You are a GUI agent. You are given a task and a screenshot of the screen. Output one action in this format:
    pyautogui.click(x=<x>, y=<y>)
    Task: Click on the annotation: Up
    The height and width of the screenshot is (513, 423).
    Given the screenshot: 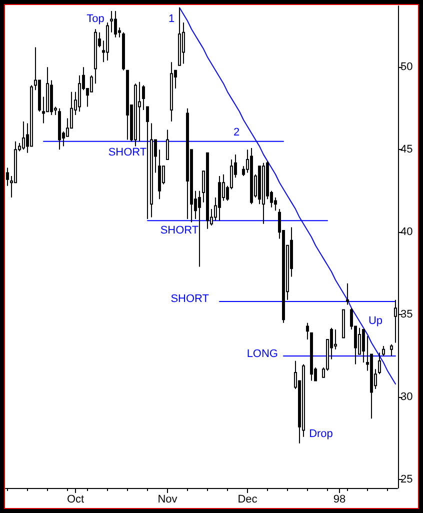 What is the action you would take?
    pyautogui.click(x=375, y=321)
    